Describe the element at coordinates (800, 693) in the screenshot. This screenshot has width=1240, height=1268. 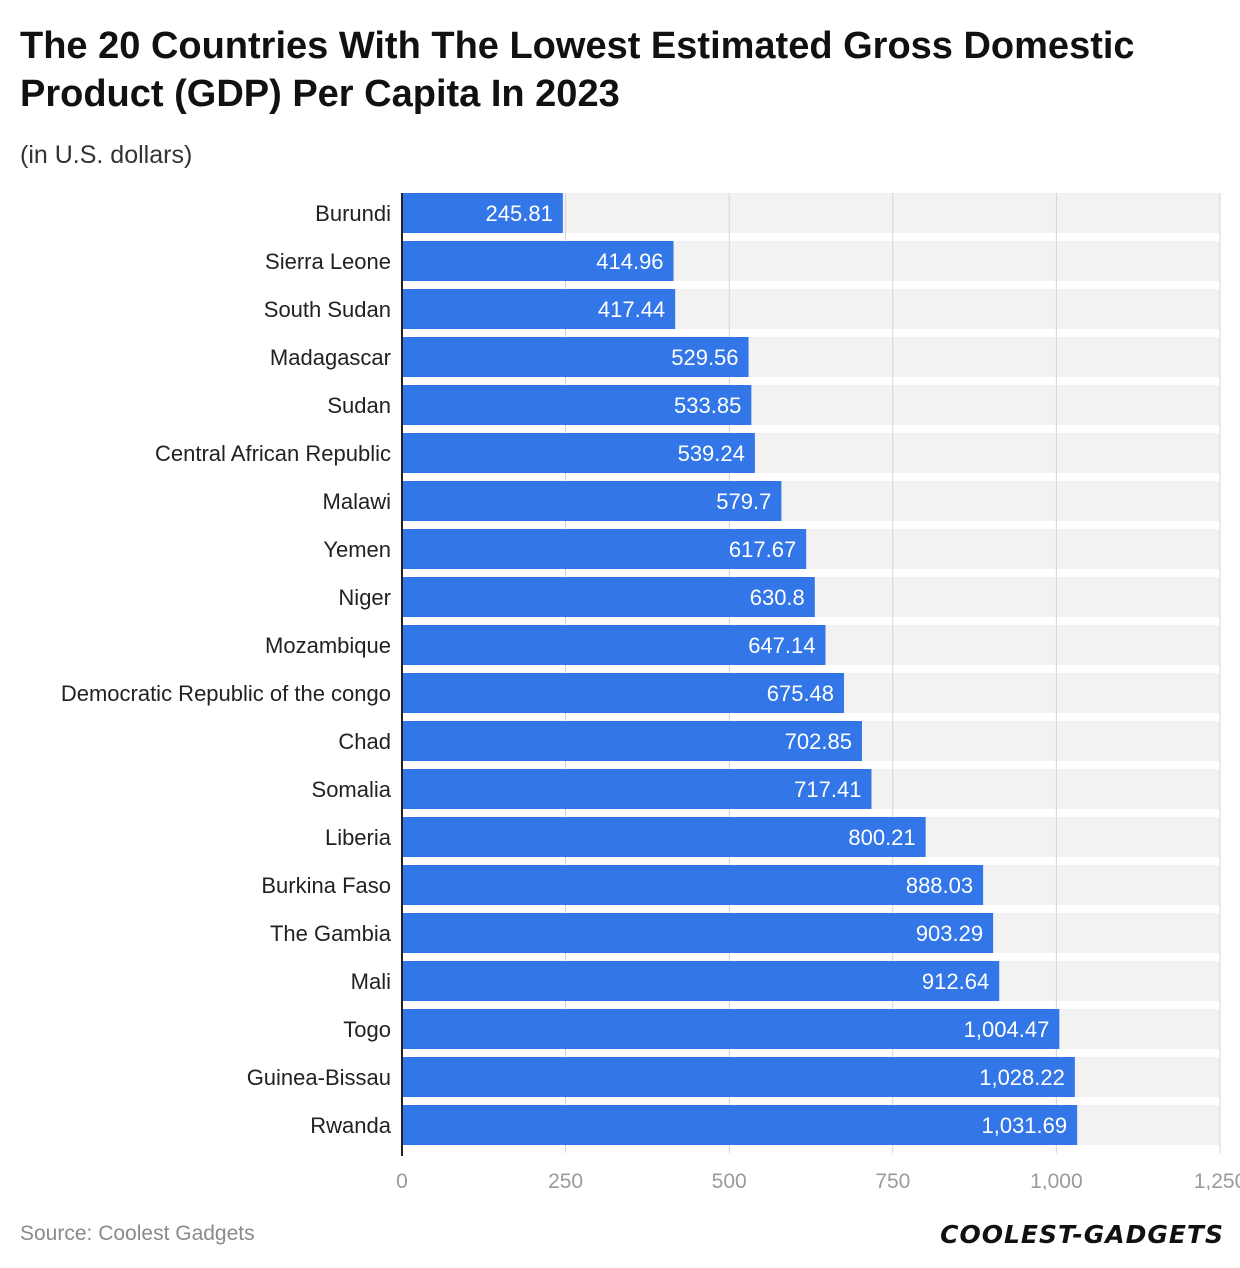
I see `value-label: 675.48` at that location.